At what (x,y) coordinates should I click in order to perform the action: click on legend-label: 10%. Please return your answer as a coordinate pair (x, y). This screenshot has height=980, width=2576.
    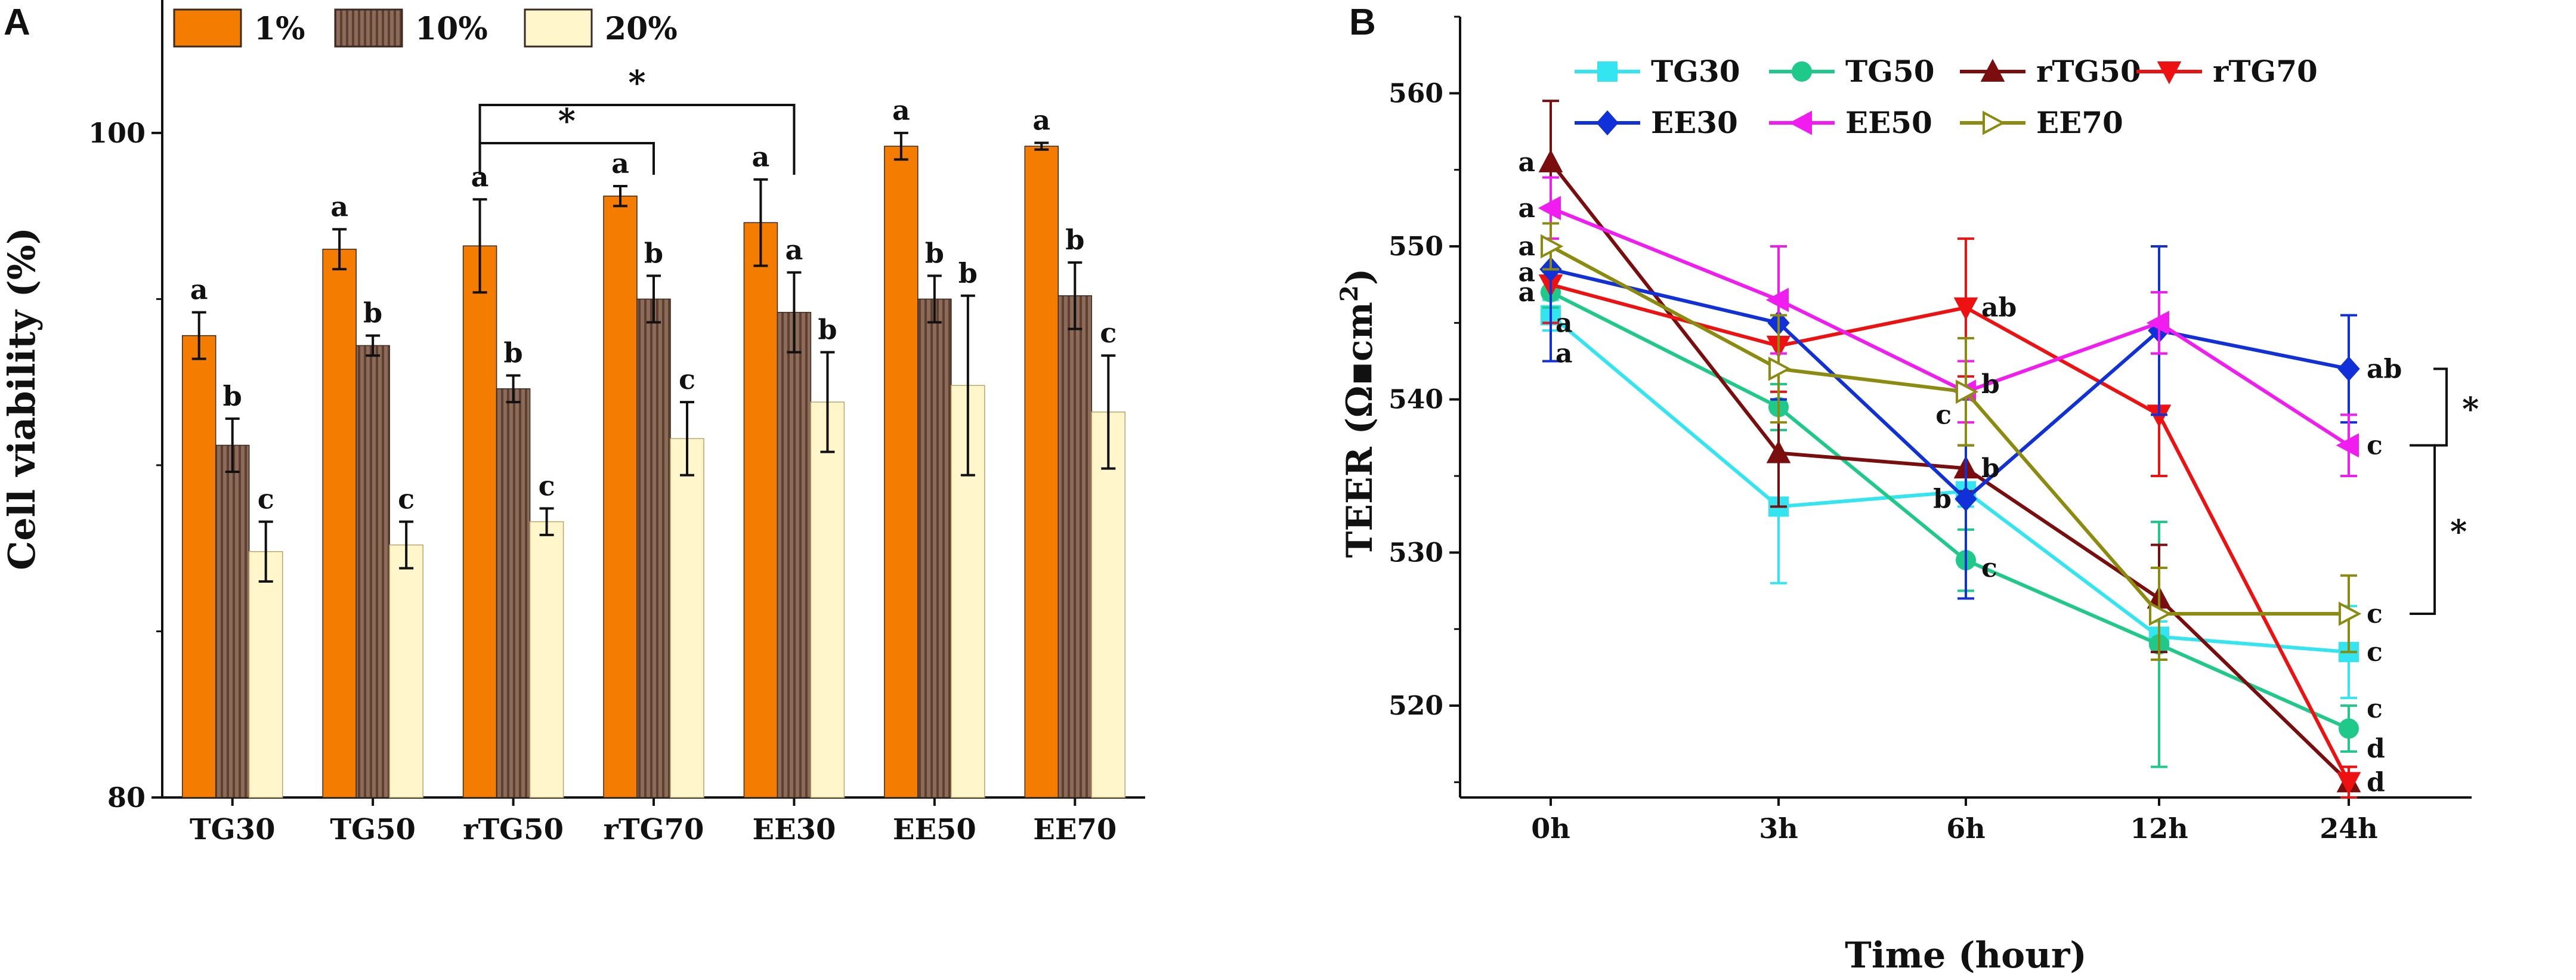
    Looking at the image, I should click on (451, 29).